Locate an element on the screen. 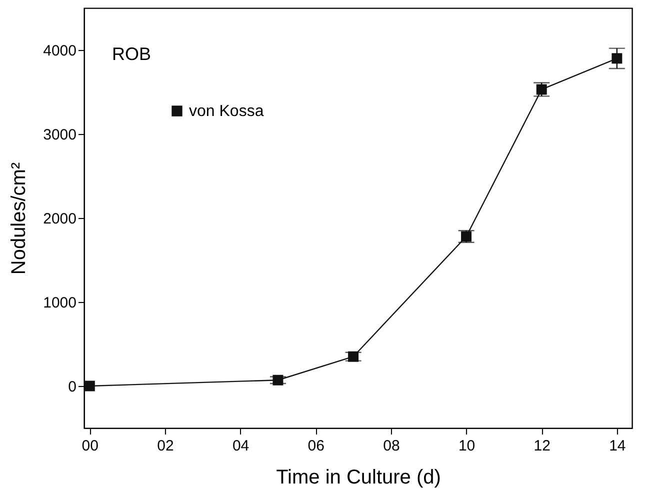 The image size is (658, 504). x-tick-label: 00 is located at coordinates (90, 446).